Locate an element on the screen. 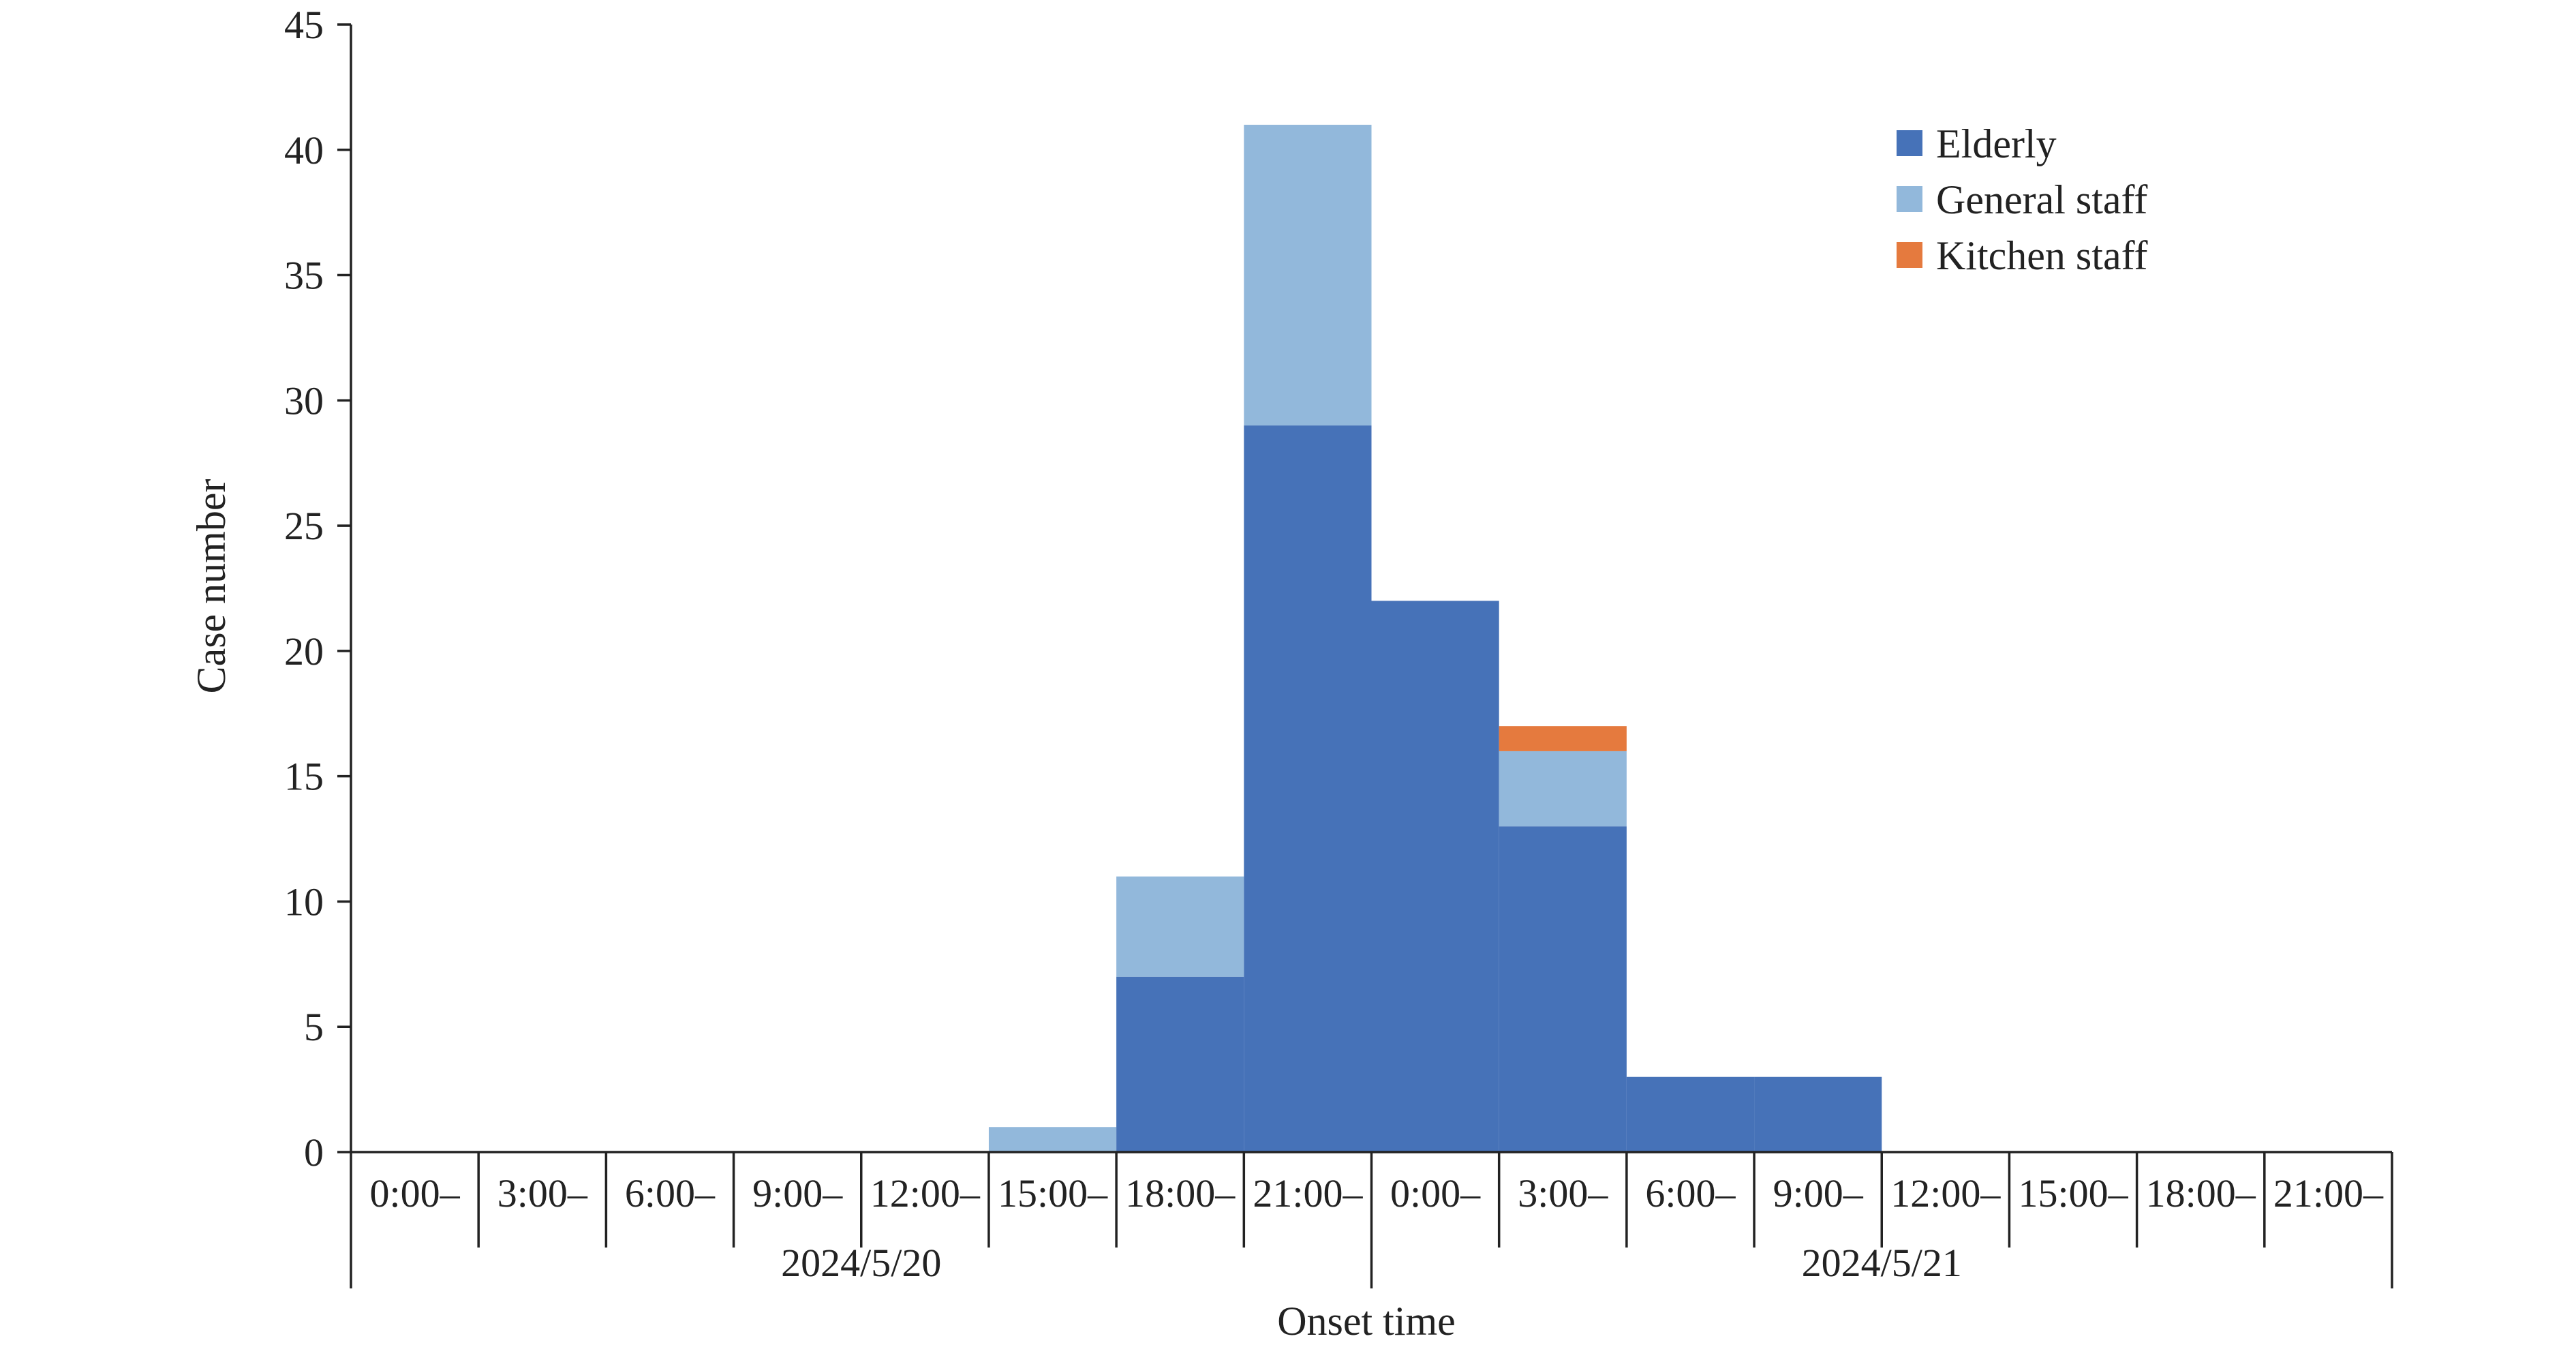 This screenshot has width=2576, height=1345. x-category-label-14: 18:00– is located at coordinates (2201, 1193).